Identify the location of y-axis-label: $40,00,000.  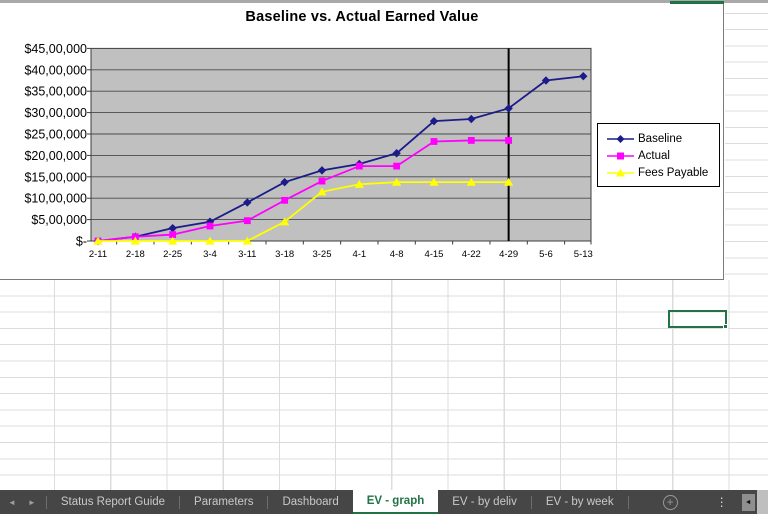
(55, 70).